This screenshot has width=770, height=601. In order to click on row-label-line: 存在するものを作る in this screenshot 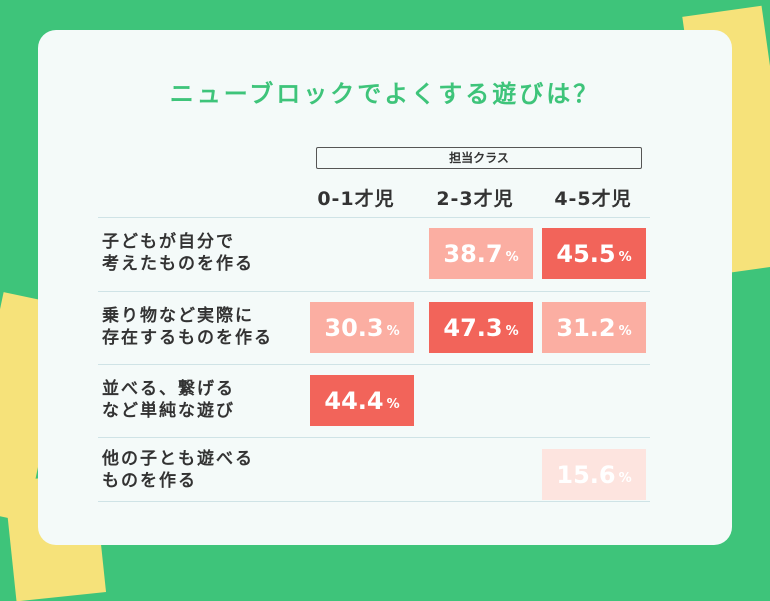, I will do `click(187, 338)`.